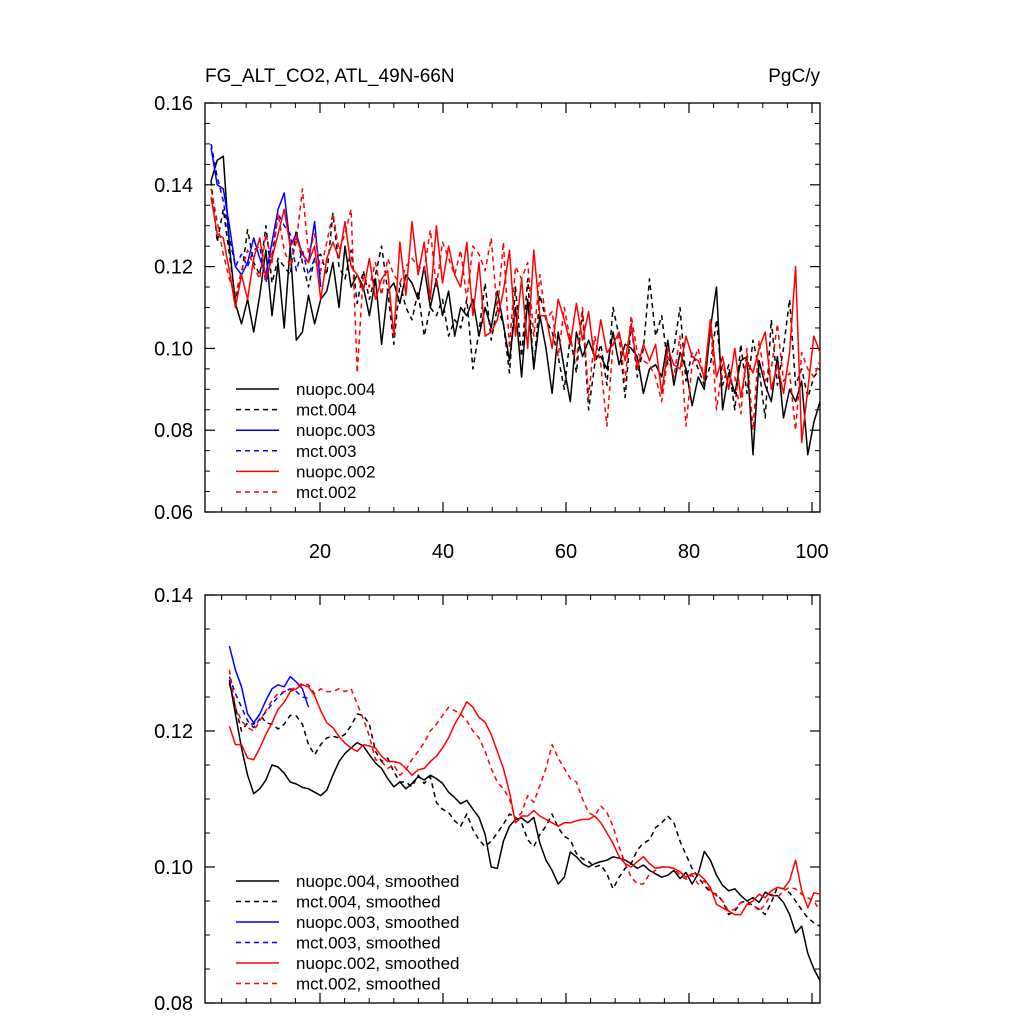  What do you see at coordinates (173, 104) in the screenshot?
I see `y-tick-label: 0.16` at bounding box center [173, 104].